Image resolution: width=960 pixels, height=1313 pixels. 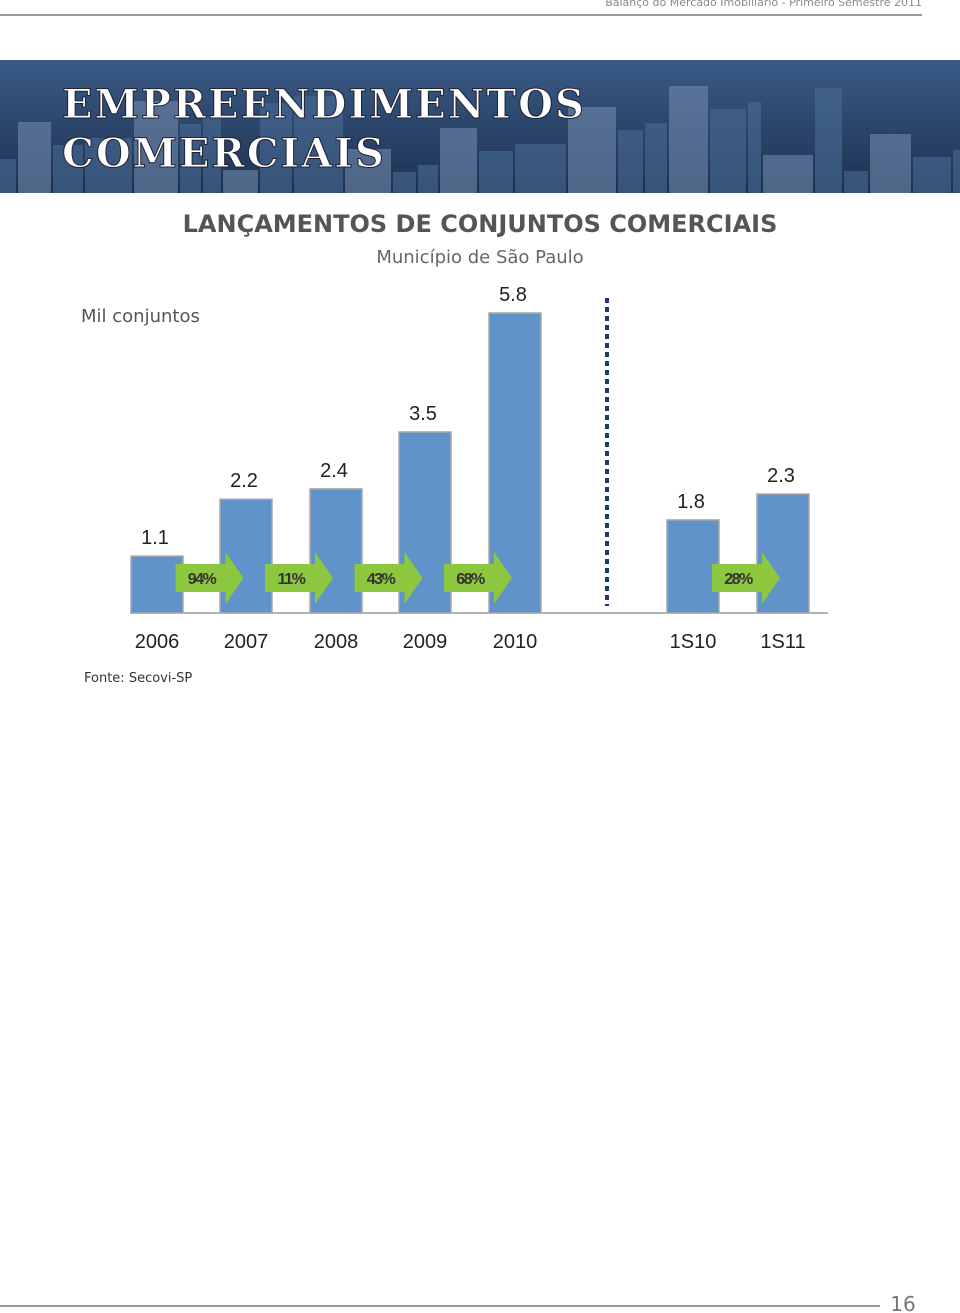 I want to click on x-tick-label: 2007, so click(x=246, y=642).